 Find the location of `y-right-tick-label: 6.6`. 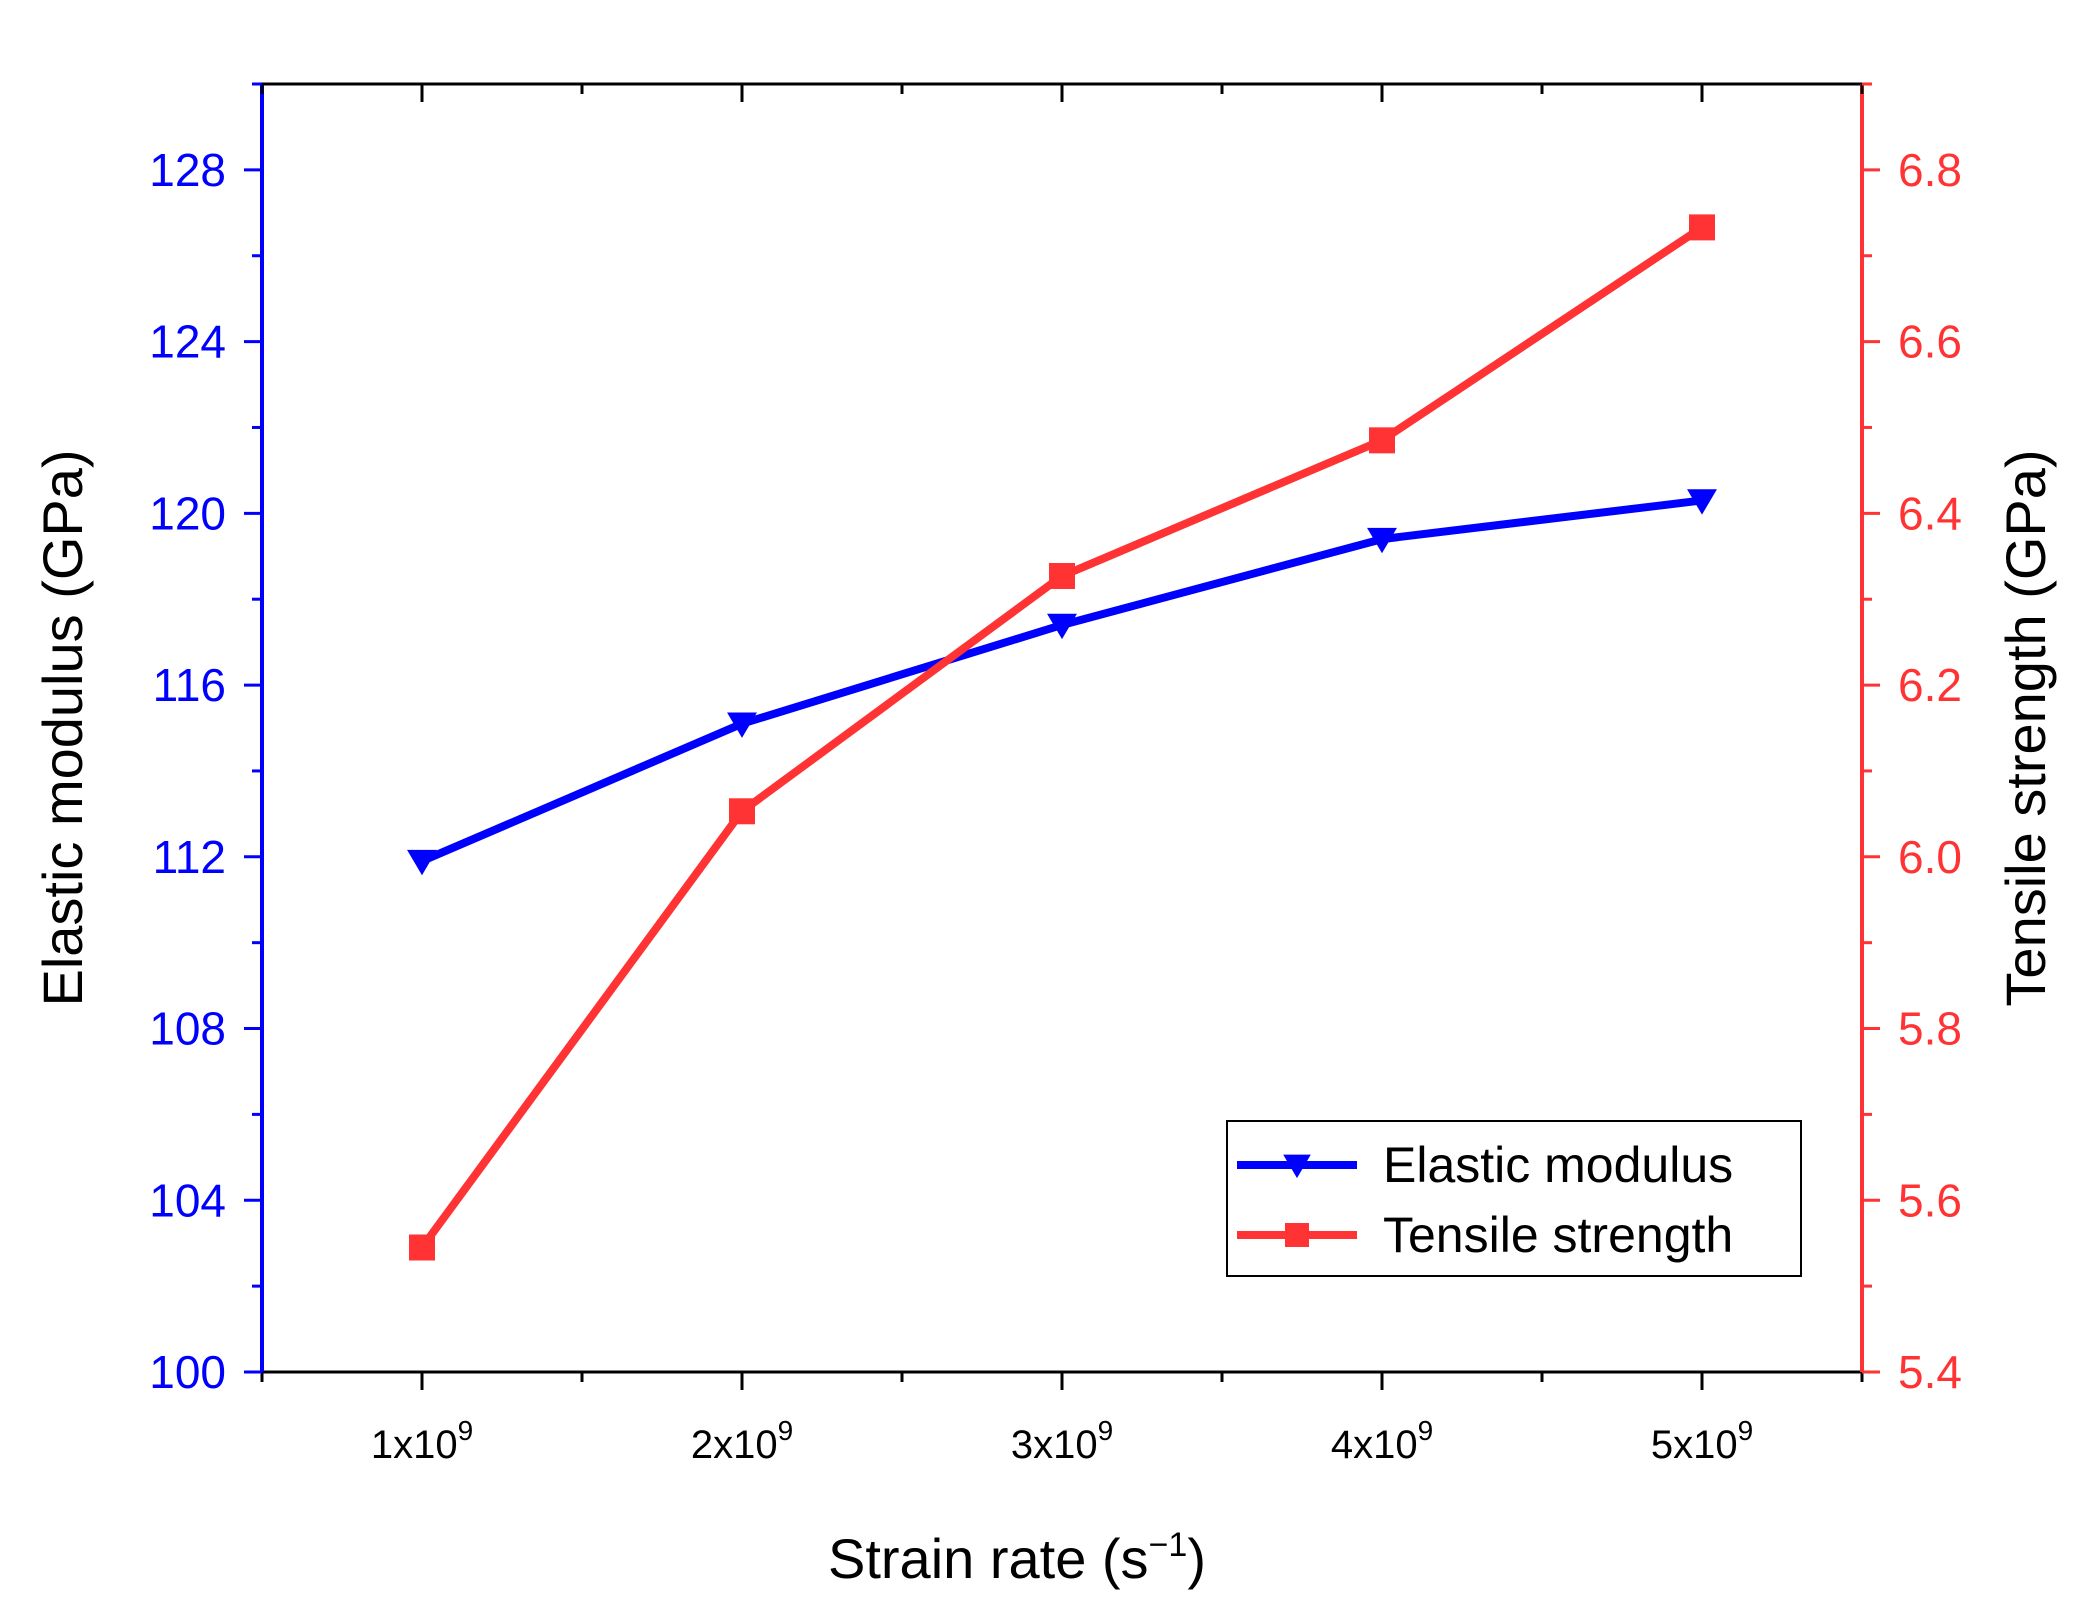

y-right-tick-label: 6.6 is located at coordinates (1930, 342).